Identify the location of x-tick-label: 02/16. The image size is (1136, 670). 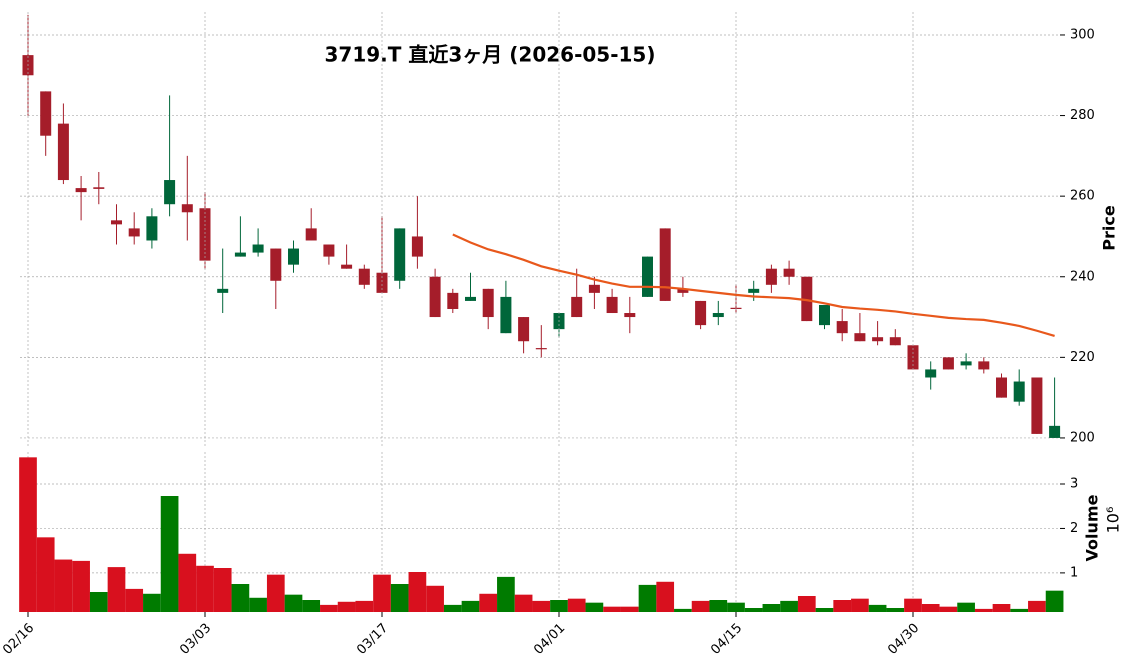
(18, 639).